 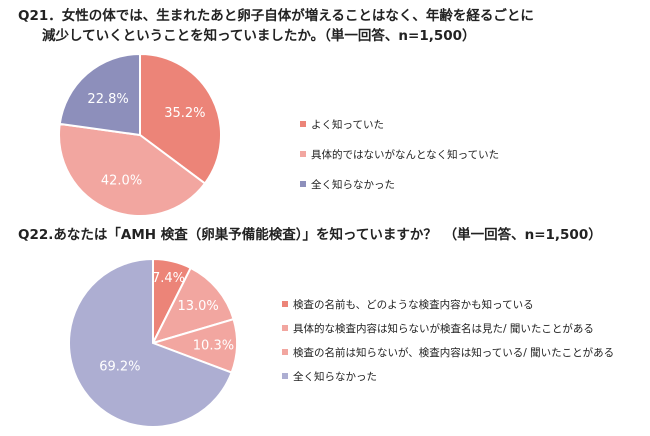 I want to click on q22-pie-chart: 7.4% 13.0% 10.3% 69.2%, so click(x=153, y=342).